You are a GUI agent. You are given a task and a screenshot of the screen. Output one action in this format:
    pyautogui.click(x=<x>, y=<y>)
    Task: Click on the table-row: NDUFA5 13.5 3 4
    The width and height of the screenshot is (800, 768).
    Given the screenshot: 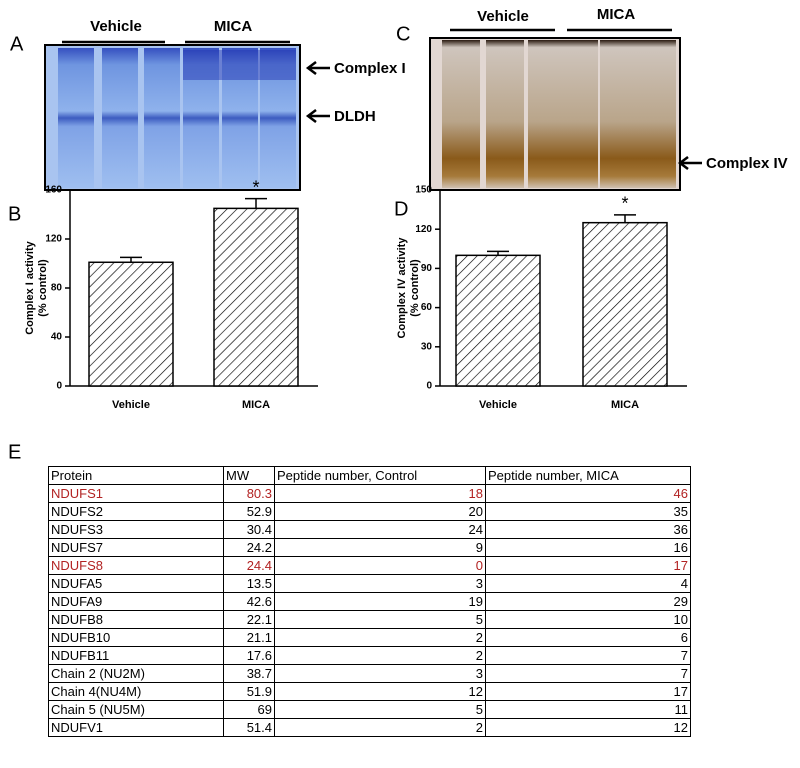 What is the action you would take?
    pyautogui.click(x=369, y=583)
    